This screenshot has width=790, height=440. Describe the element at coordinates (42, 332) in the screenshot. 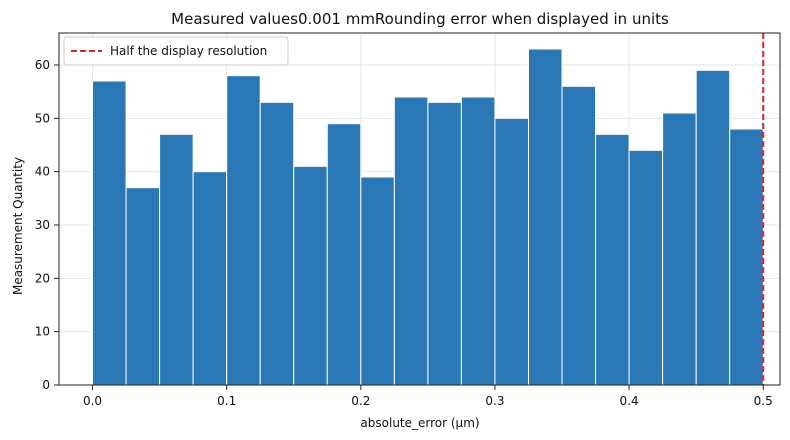

I see `y-tick-label: 10` at that location.